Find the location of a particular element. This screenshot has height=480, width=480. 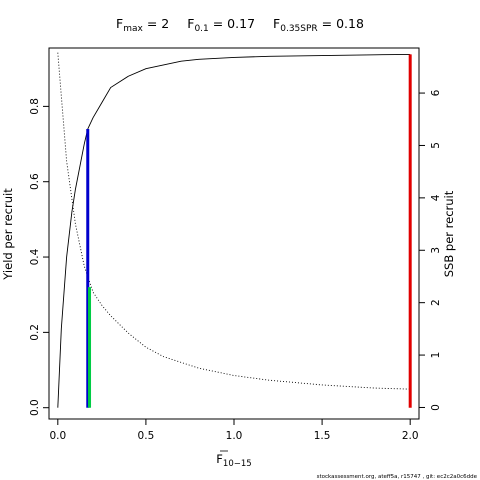

fmax-value: = 2 is located at coordinates (156, 23).